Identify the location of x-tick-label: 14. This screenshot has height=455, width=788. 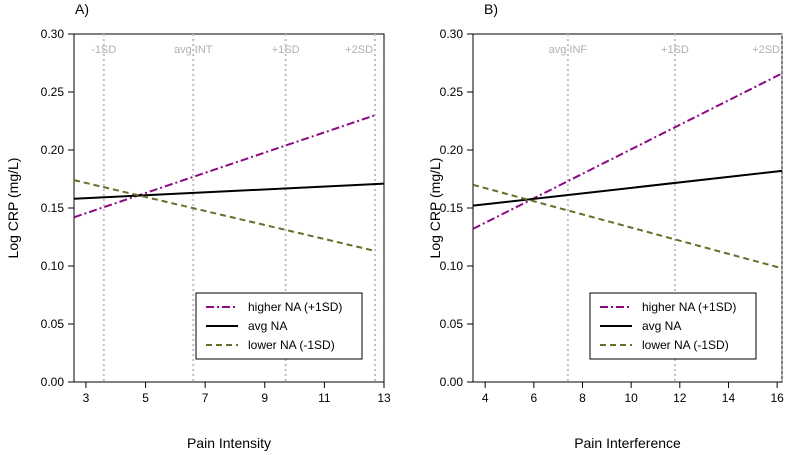
(729, 398).